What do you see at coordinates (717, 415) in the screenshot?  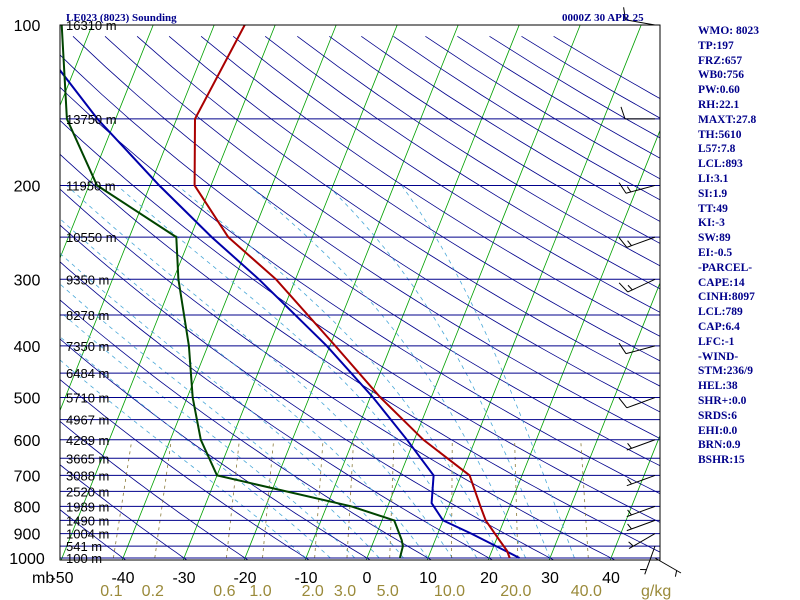 I see `stability-index-item: SRDS:6` at bounding box center [717, 415].